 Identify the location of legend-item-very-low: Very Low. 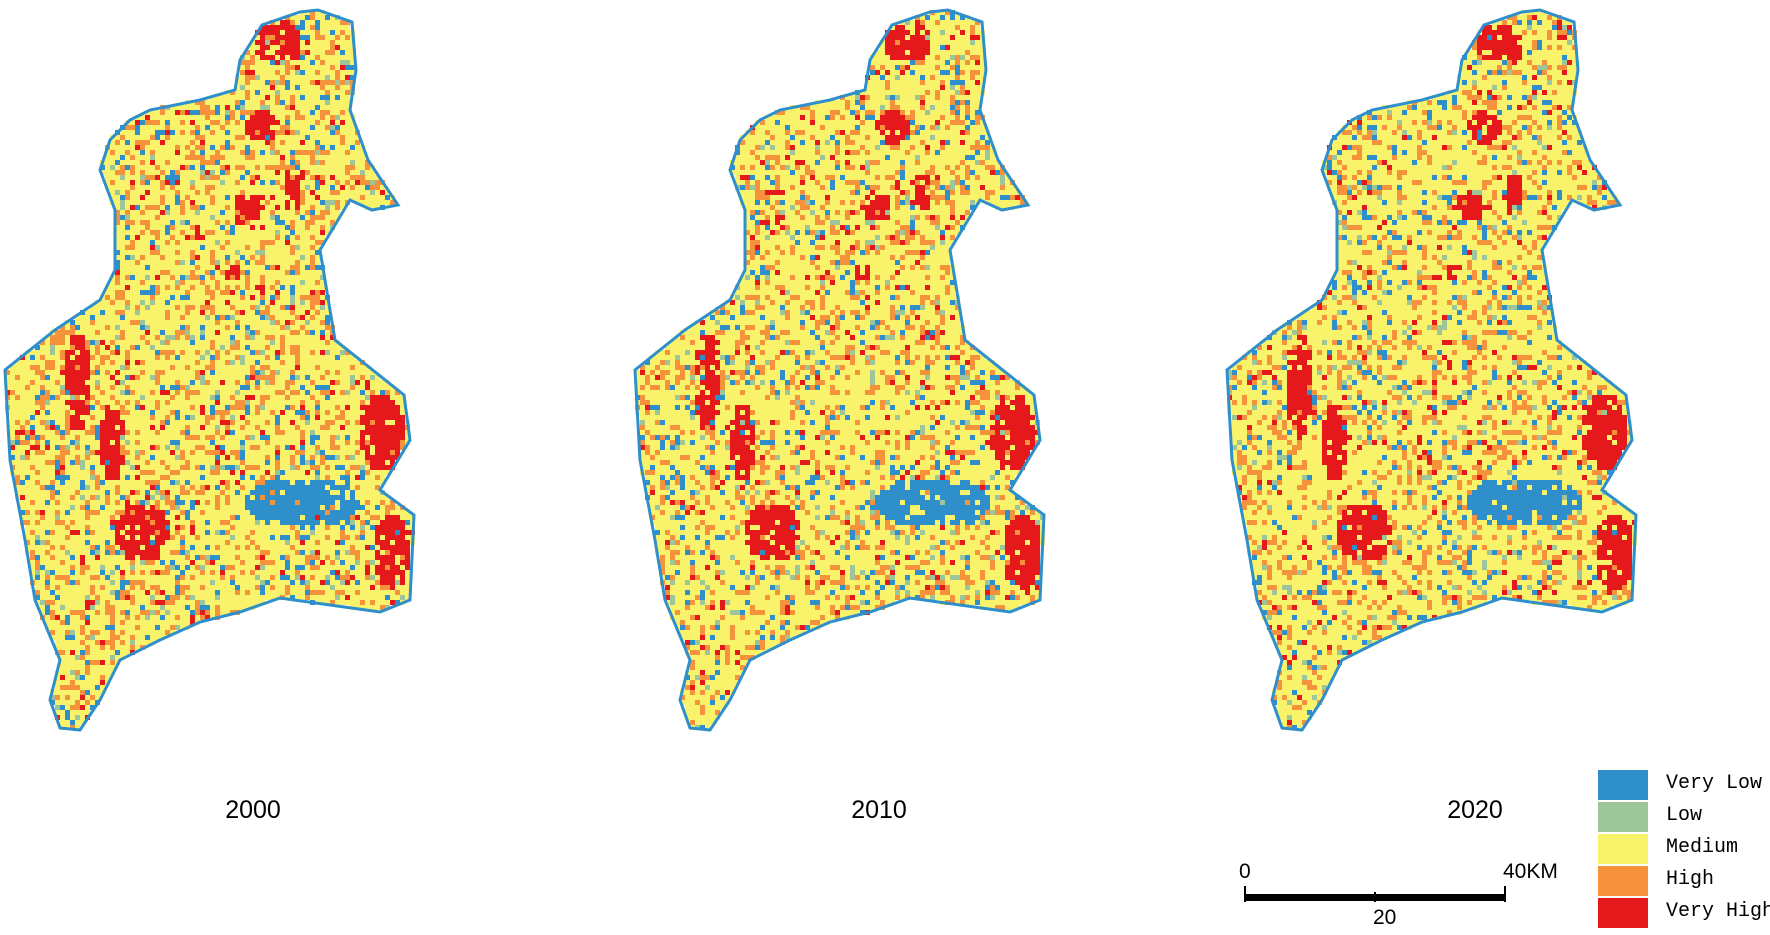
(1684, 785).